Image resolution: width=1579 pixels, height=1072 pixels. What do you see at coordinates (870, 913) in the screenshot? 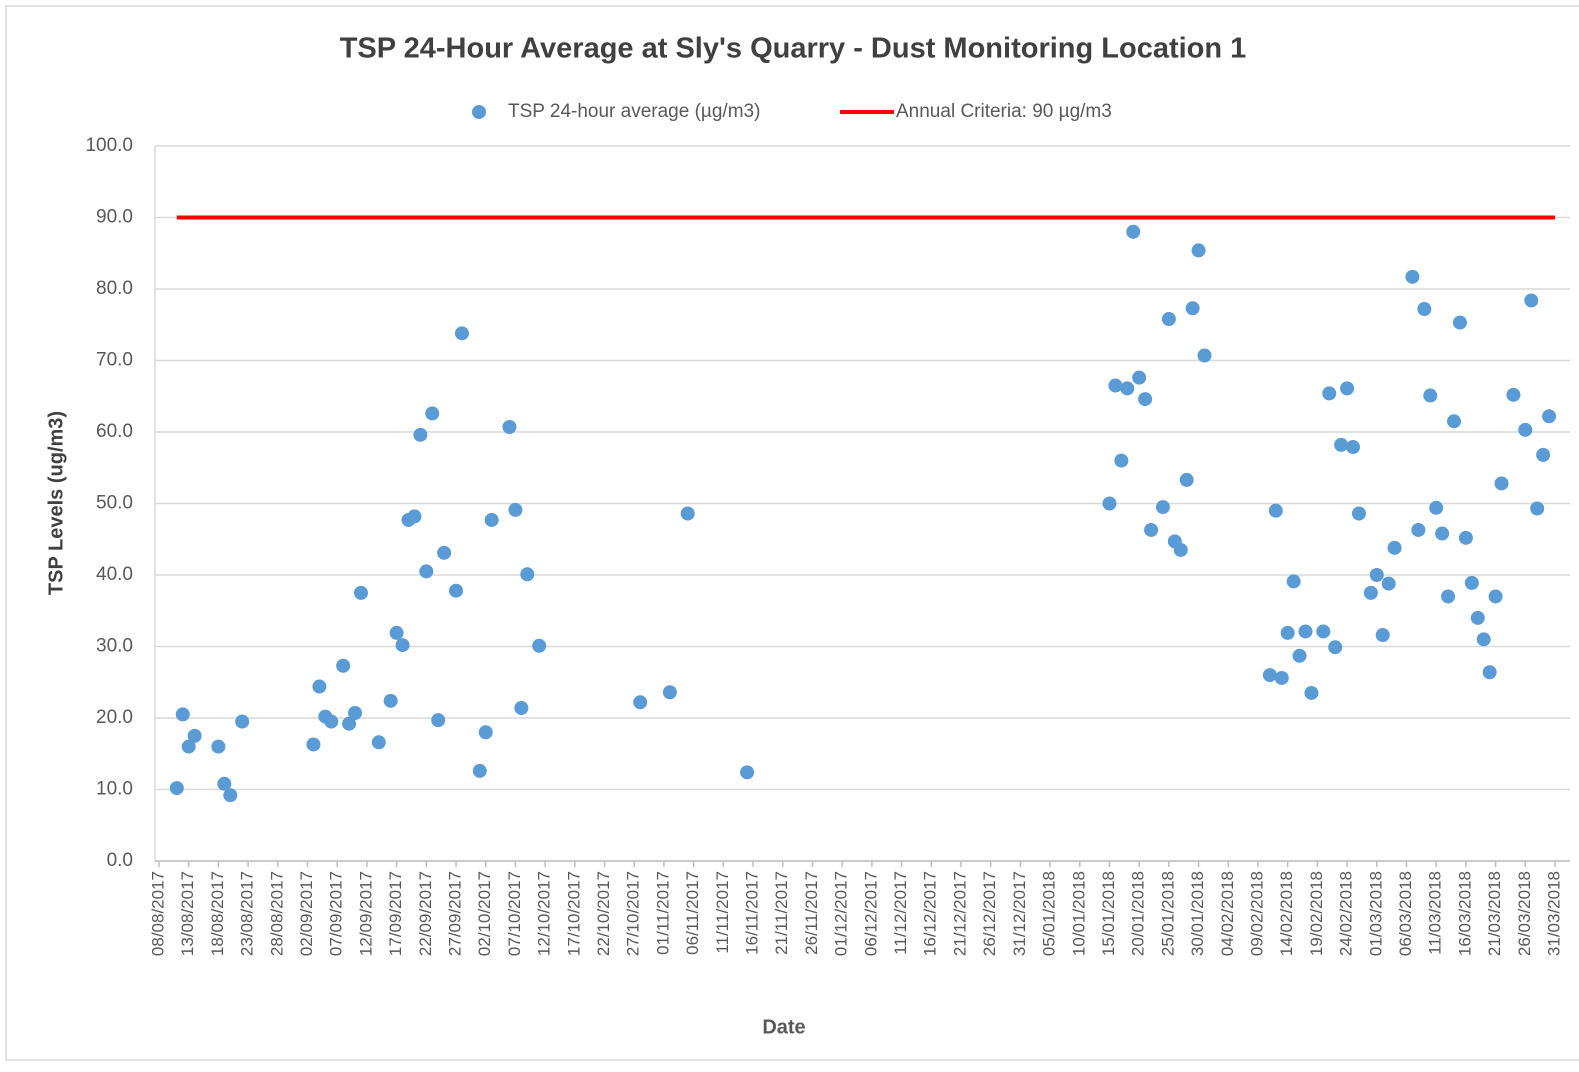
I see `x-tick-label: 06/12/2017` at bounding box center [870, 913].